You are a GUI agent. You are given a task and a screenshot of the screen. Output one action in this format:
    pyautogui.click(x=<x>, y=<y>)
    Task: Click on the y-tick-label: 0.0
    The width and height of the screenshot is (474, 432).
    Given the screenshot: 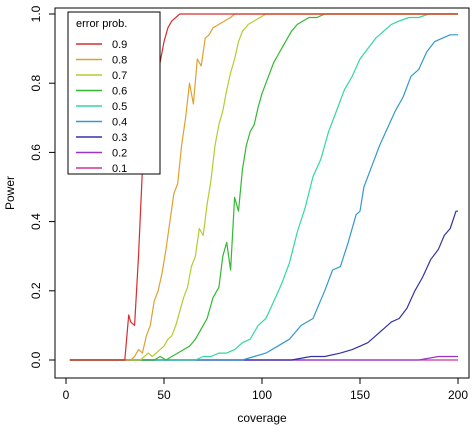 What is the action you would take?
    pyautogui.click(x=36, y=359)
    